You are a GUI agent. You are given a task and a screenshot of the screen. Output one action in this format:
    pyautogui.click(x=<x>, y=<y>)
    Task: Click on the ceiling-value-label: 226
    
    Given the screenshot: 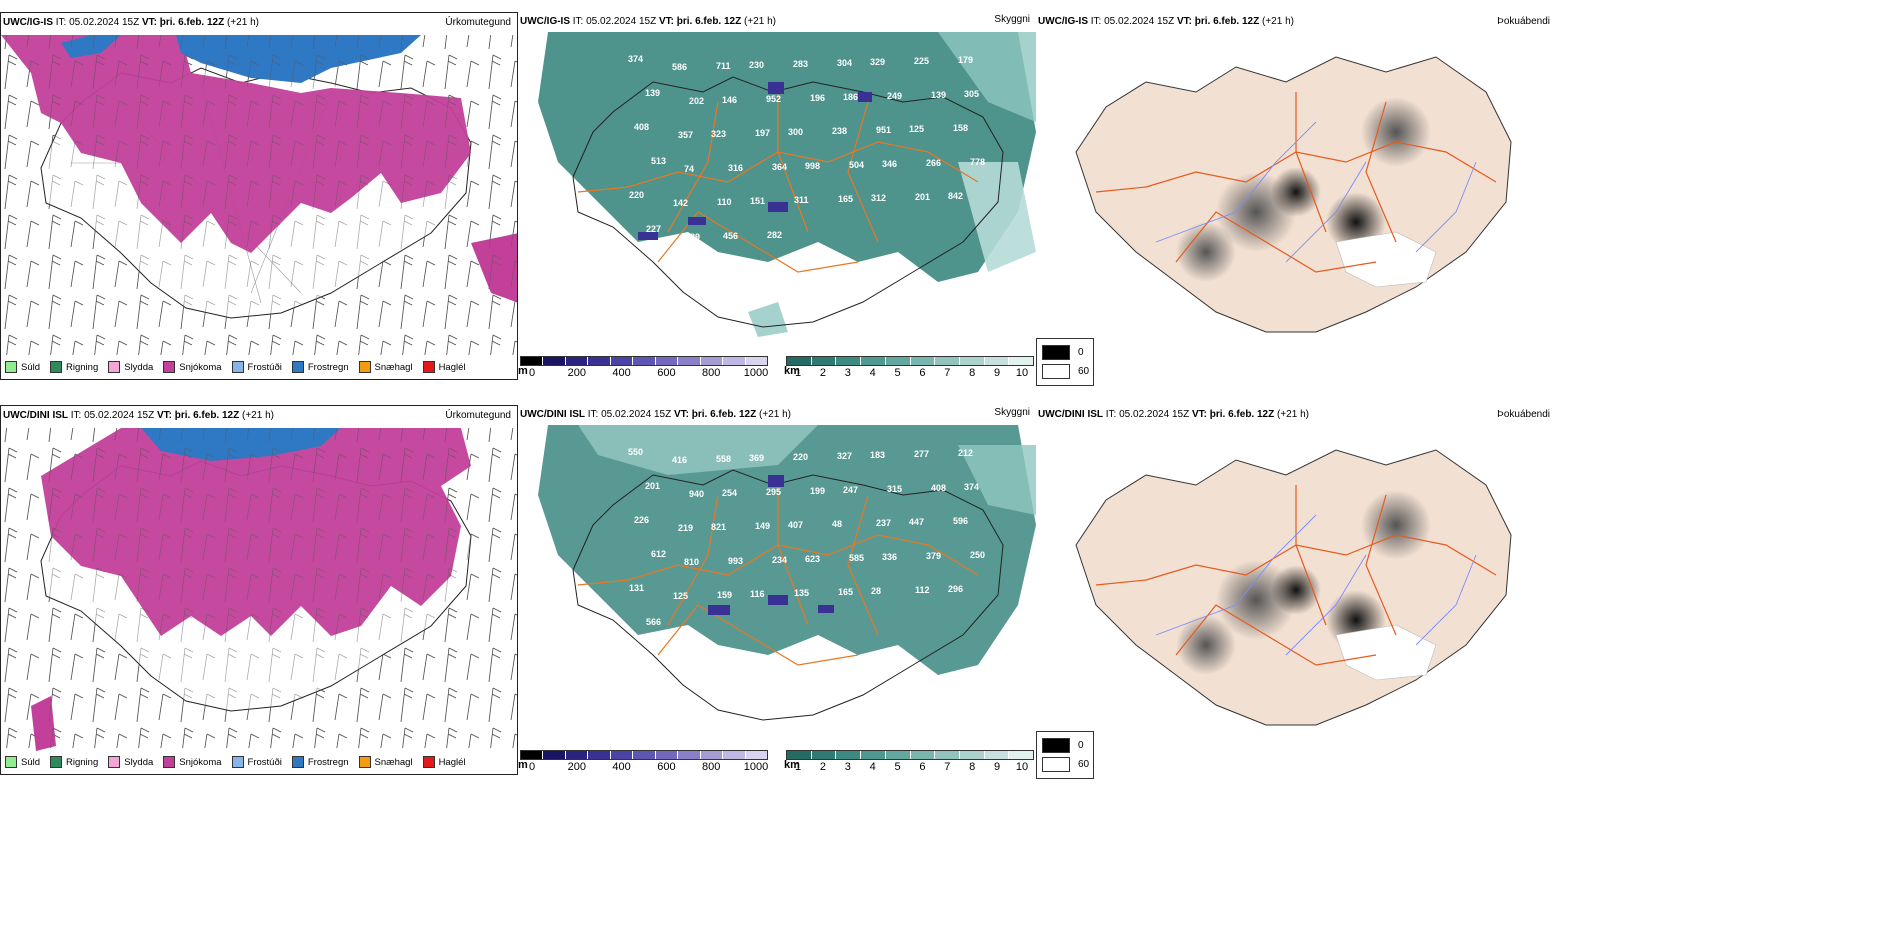 What is the action you would take?
    pyautogui.click(x=641, y=520)
    